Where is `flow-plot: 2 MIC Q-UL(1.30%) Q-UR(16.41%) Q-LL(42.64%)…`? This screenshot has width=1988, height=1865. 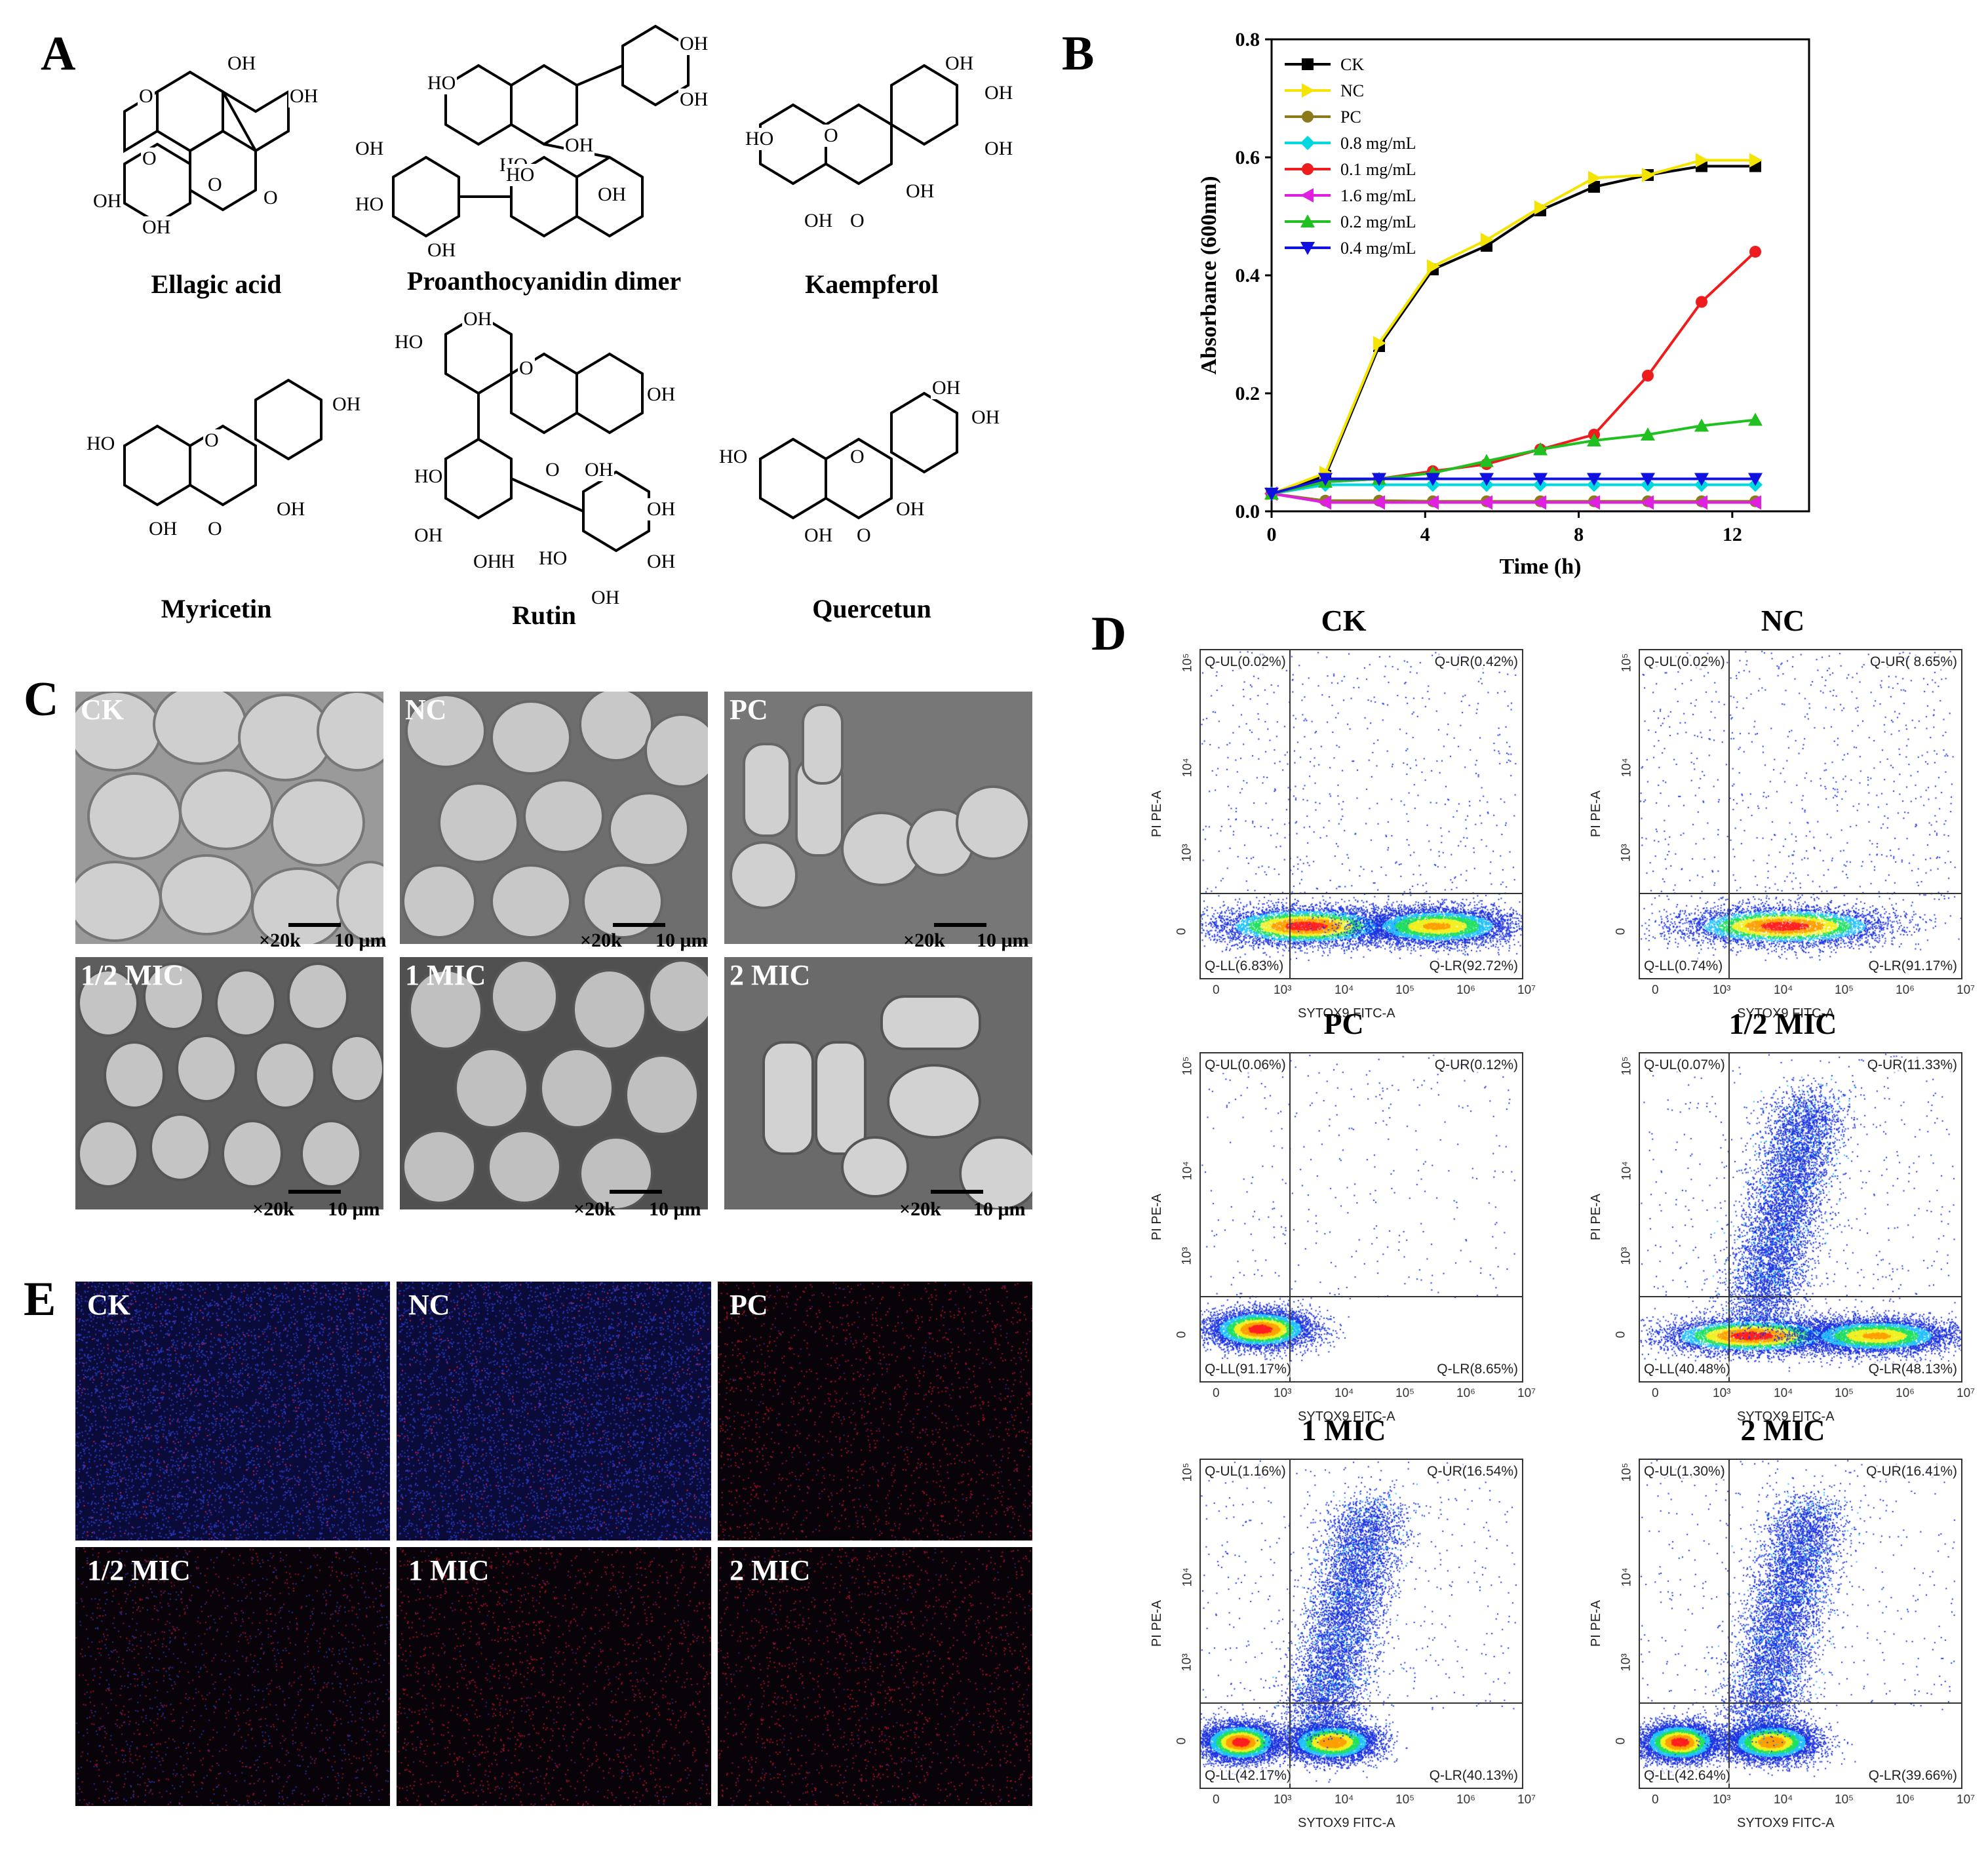
flow-plot: 2 MIC Q-UL(1.30%) Q-UR(16.41%) Q-LL(42.64%)… is located at coordinates (1782, 1639).